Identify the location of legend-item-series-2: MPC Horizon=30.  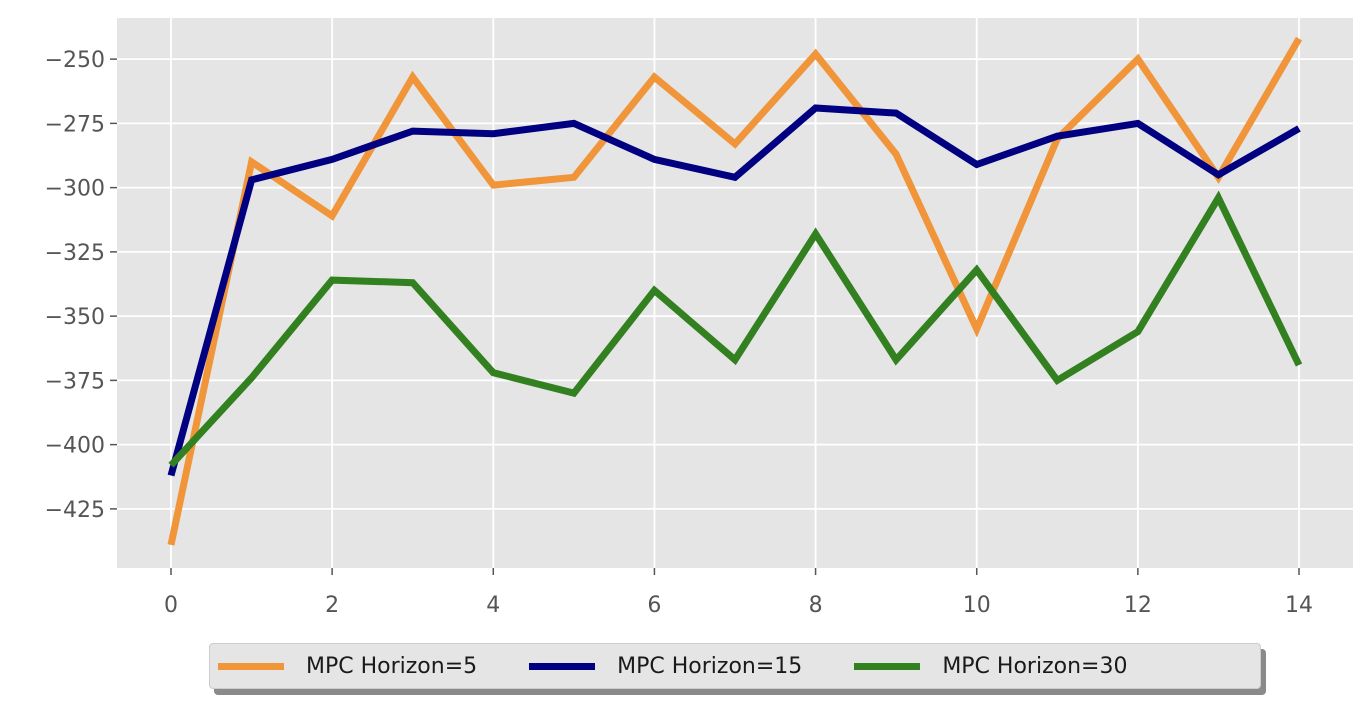
(990, 666).